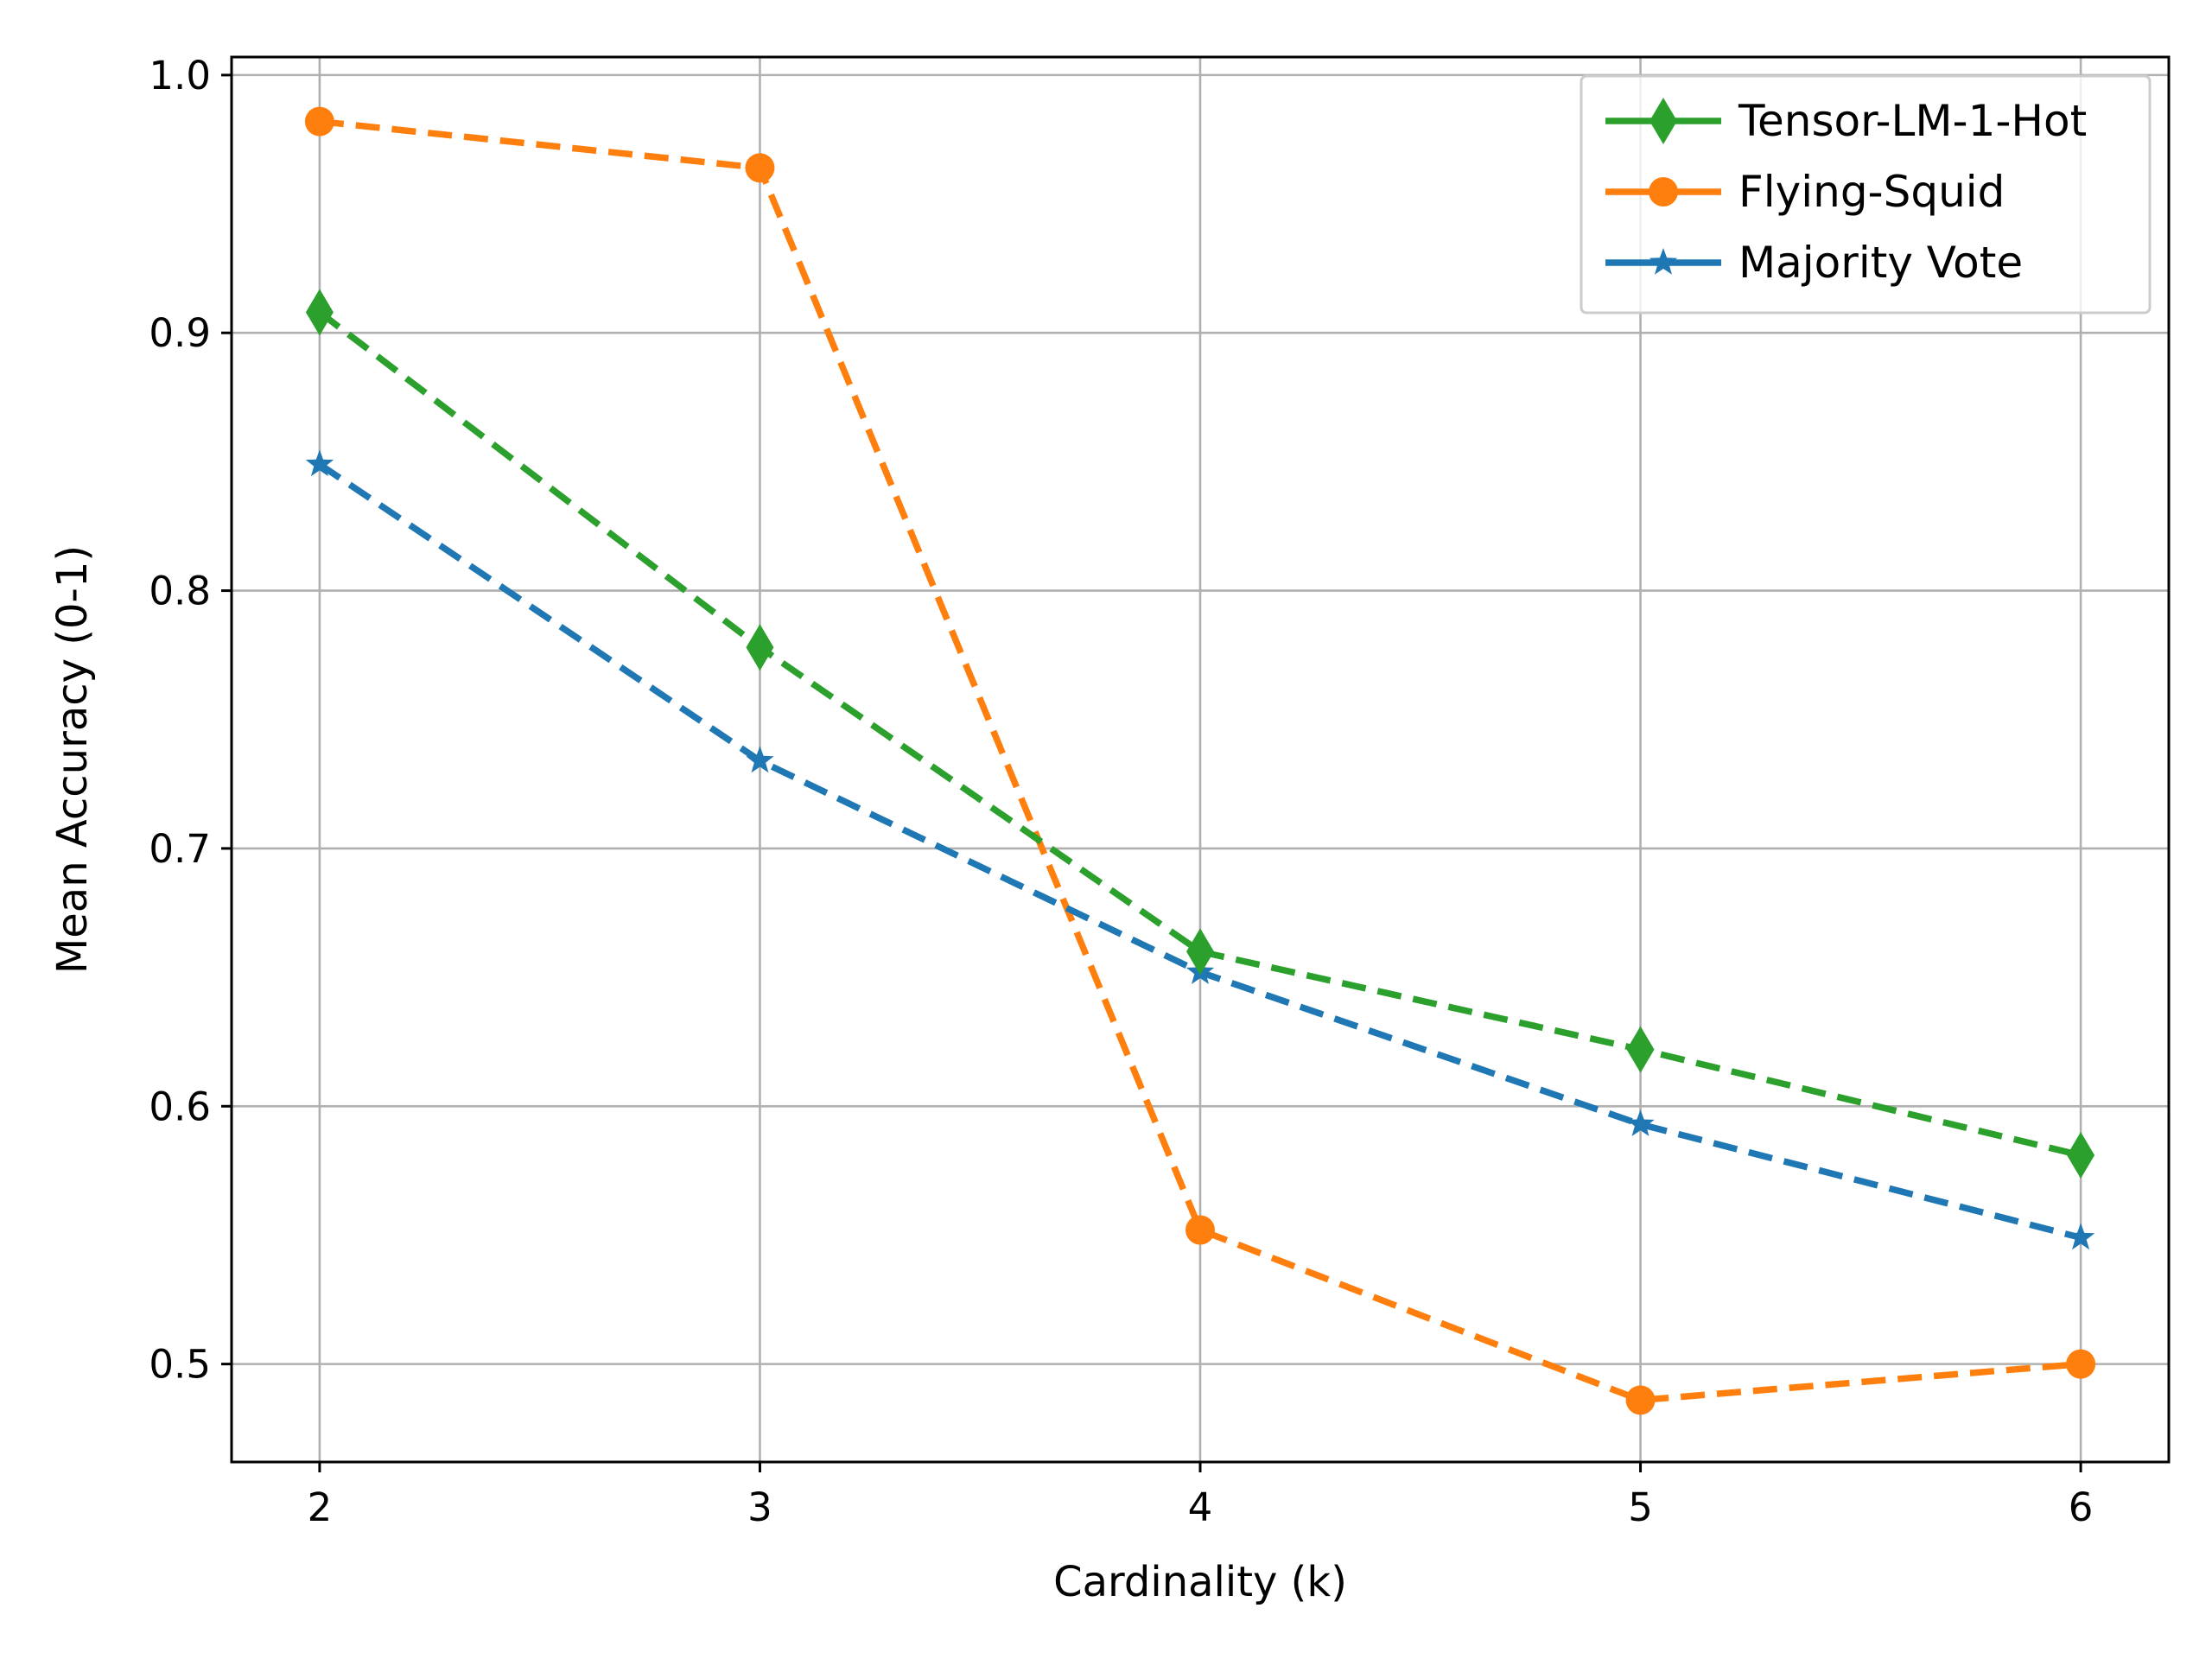 The height and width of the screenshot is (1659, 2212). What do you see at coordinates (180, 333) in the screenshot?
I see `y-tick-label: 0.9` at bounding box center [180, 333].